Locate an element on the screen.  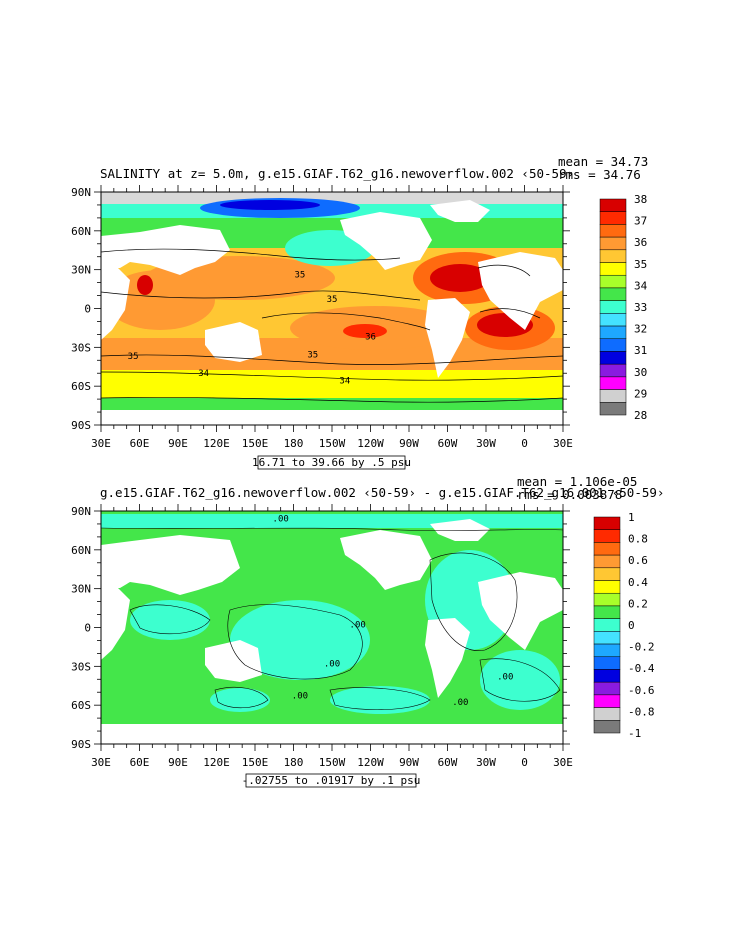
south-pacific-max is located at coordinates (365, 331).